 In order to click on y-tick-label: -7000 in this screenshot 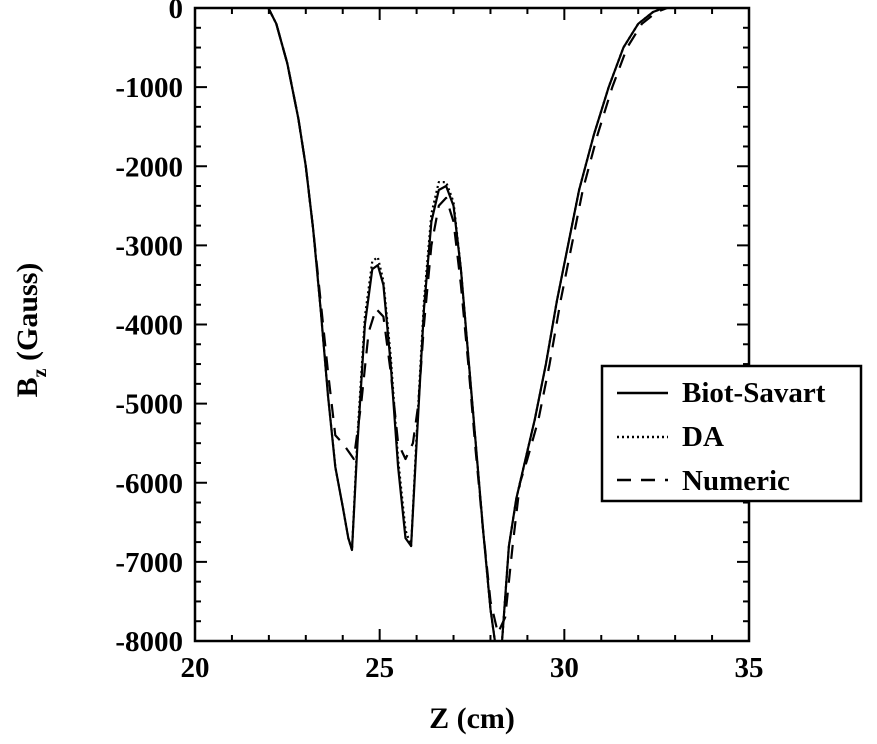, I will do `click(149, 563)`.